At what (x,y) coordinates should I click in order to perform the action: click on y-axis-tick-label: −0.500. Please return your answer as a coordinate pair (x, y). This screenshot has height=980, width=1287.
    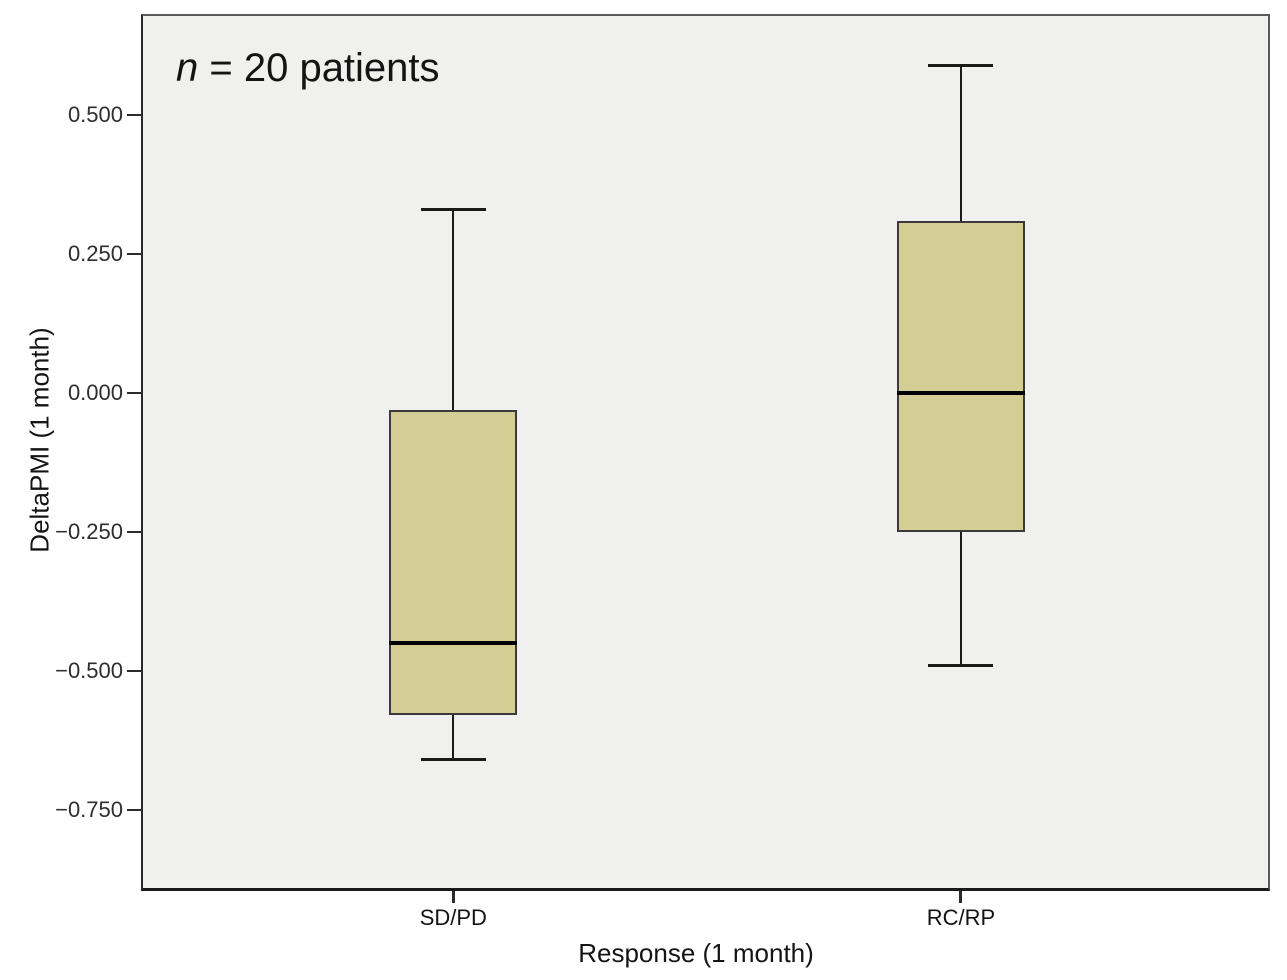
    Looking at the image, I should click on (89, 670).